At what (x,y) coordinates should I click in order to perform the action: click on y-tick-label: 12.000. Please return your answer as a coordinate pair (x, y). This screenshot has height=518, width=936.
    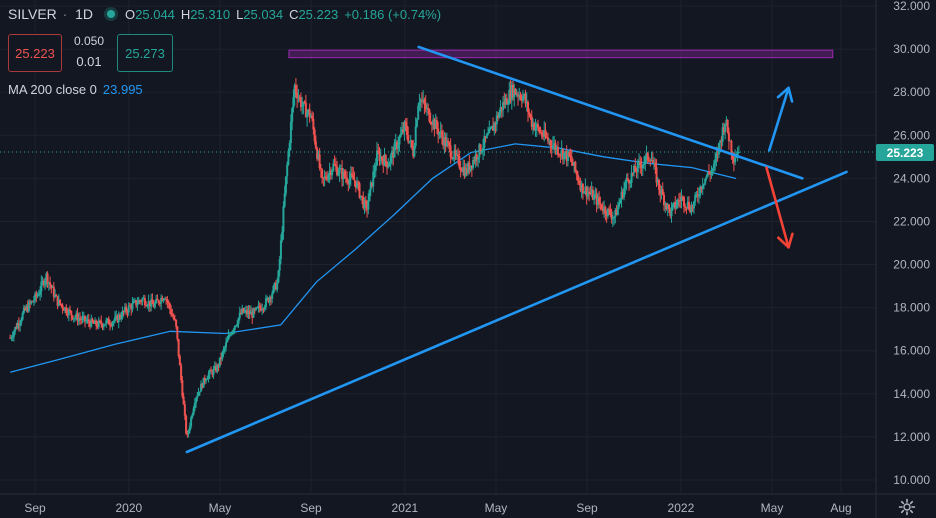
    Looking at the image, I should click on (911, 437).